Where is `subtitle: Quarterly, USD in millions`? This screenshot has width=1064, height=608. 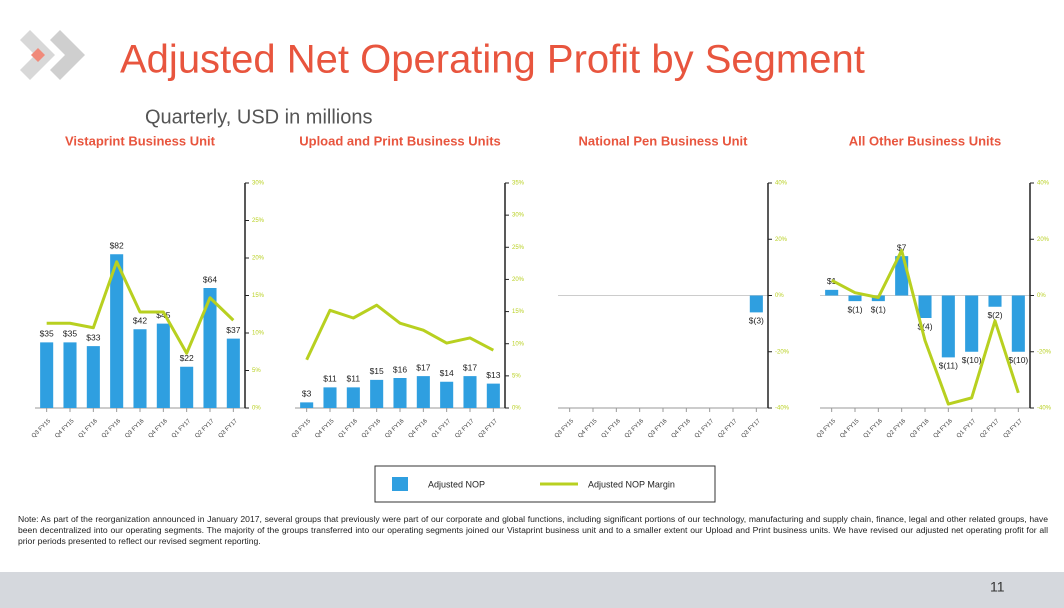 subtitle: Quarterly, USD in millions is located at coordinates (258, 117).